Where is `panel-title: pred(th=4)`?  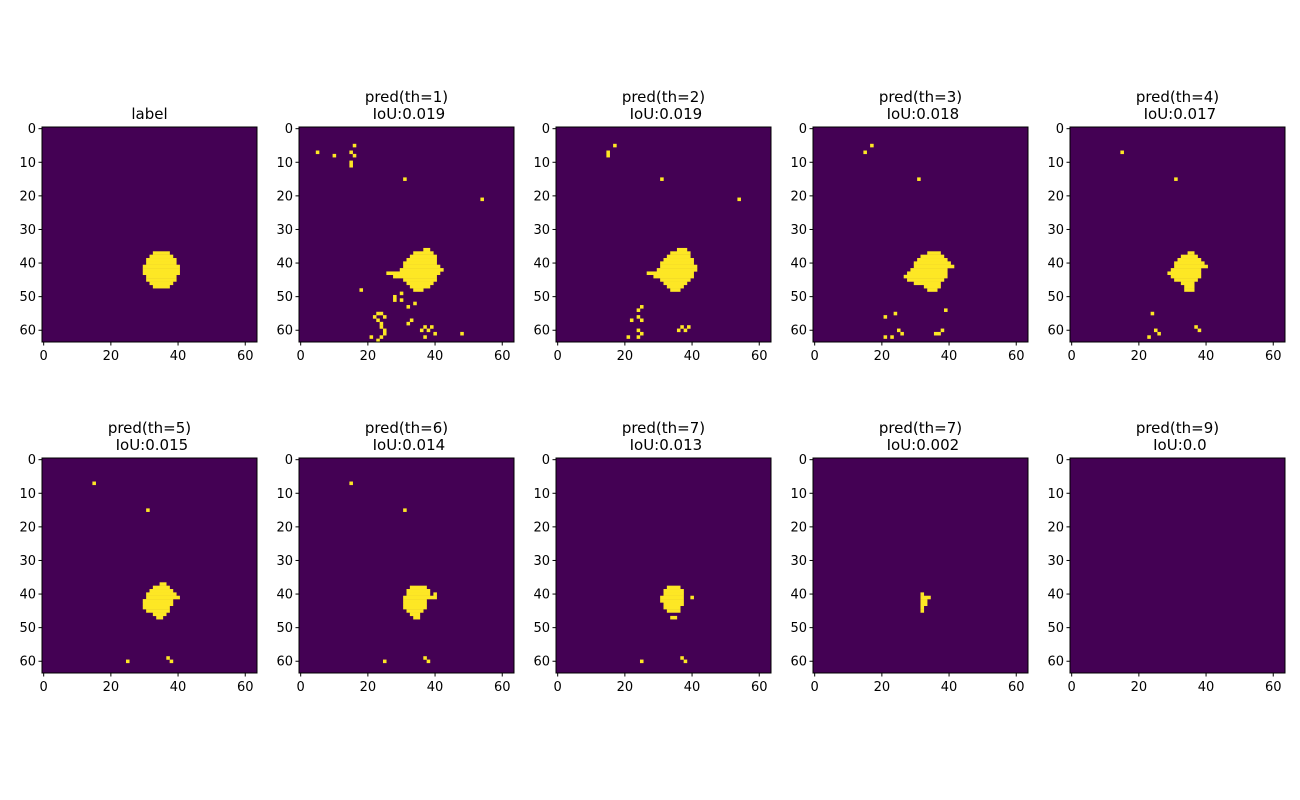 panel-title: pred(th=4) is located at coordinates (1177, 97).